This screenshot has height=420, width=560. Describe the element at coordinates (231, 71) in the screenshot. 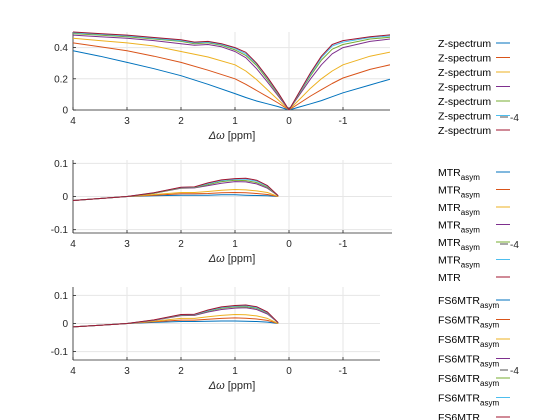

I see `plot-area` at that location.